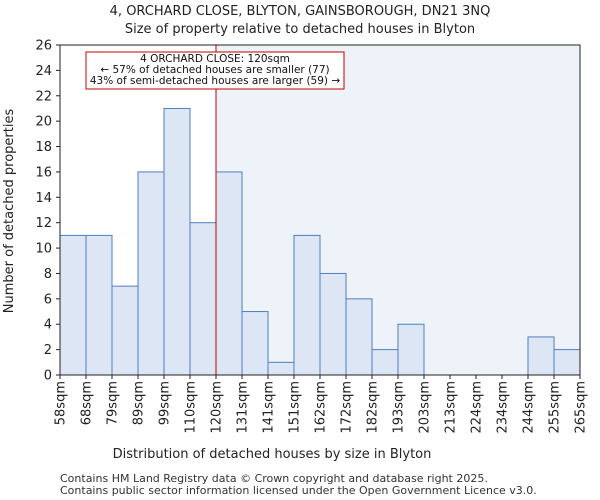 This screenshot has width=600, height=500. Describe the element at coordinates (243, 407) in the screenshot. I see `x-tick-label: 131sqm` at that location.